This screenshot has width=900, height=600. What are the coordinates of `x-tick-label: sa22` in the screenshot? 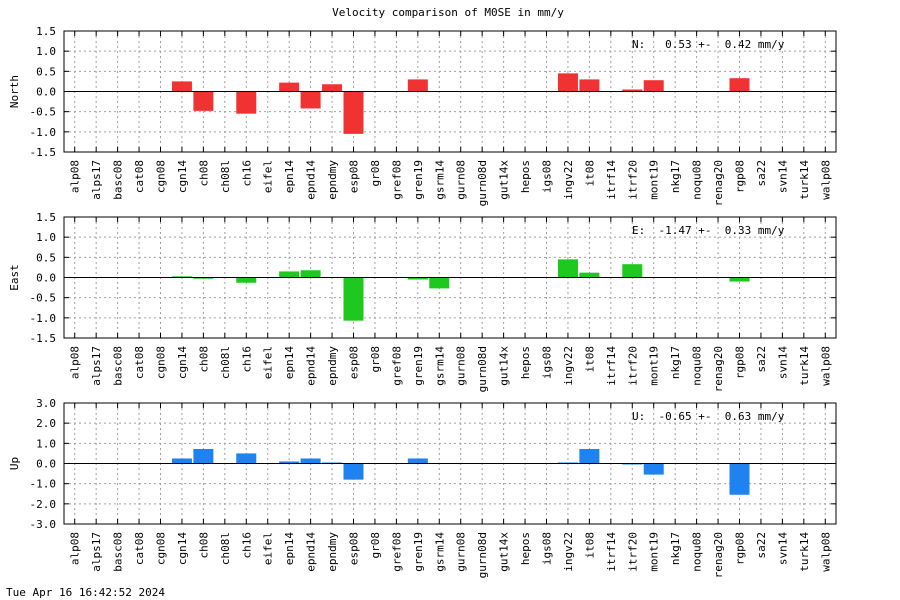 It's located at (761, 359).